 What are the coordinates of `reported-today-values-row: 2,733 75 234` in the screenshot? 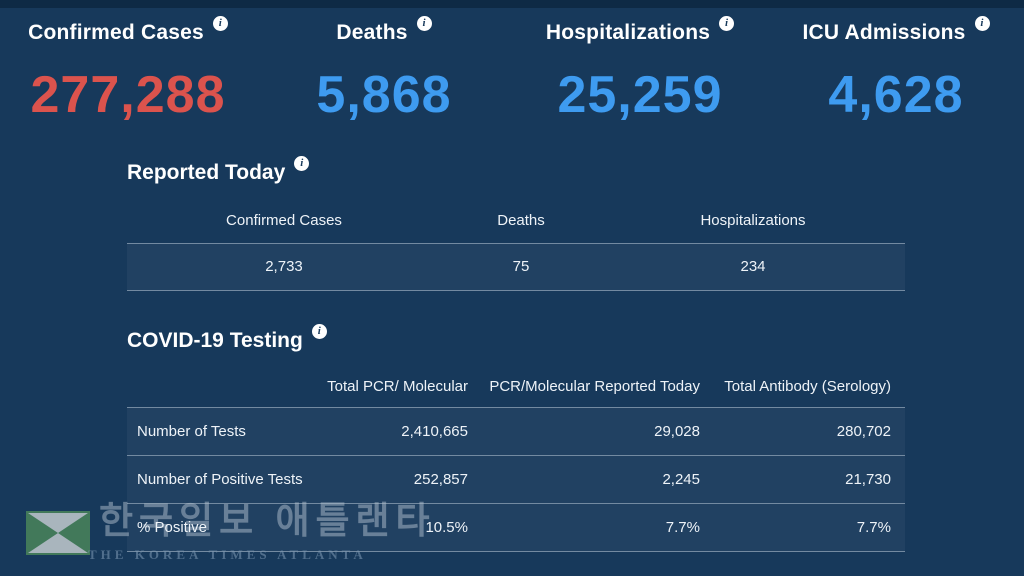 It's located at (516, 267).